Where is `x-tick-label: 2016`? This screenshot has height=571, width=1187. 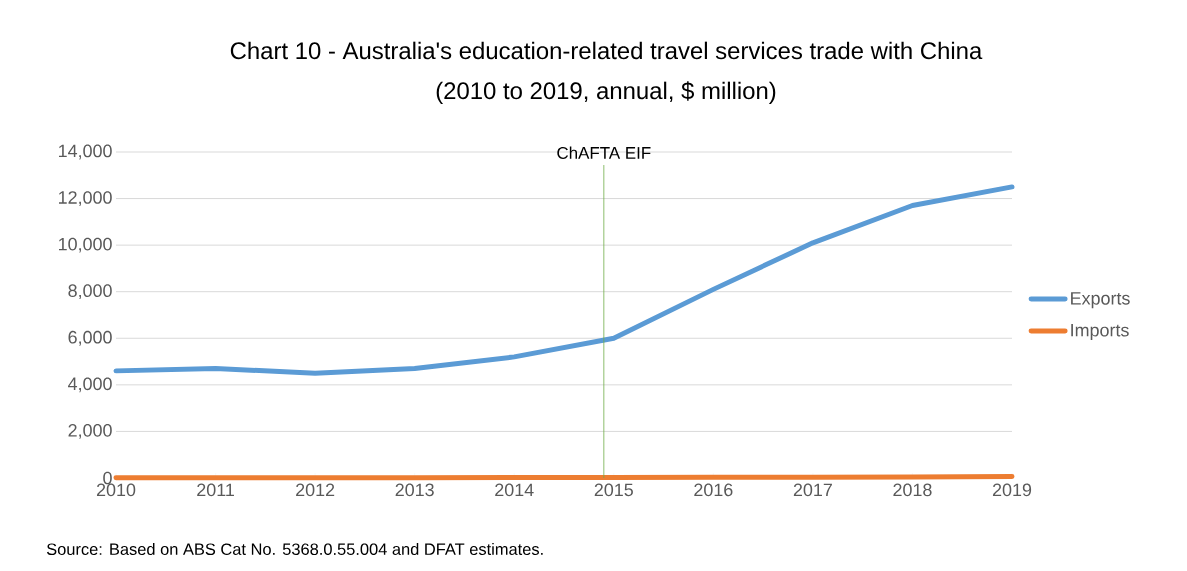 x-tick-label: 2016 is located at coordinates (713, 490).